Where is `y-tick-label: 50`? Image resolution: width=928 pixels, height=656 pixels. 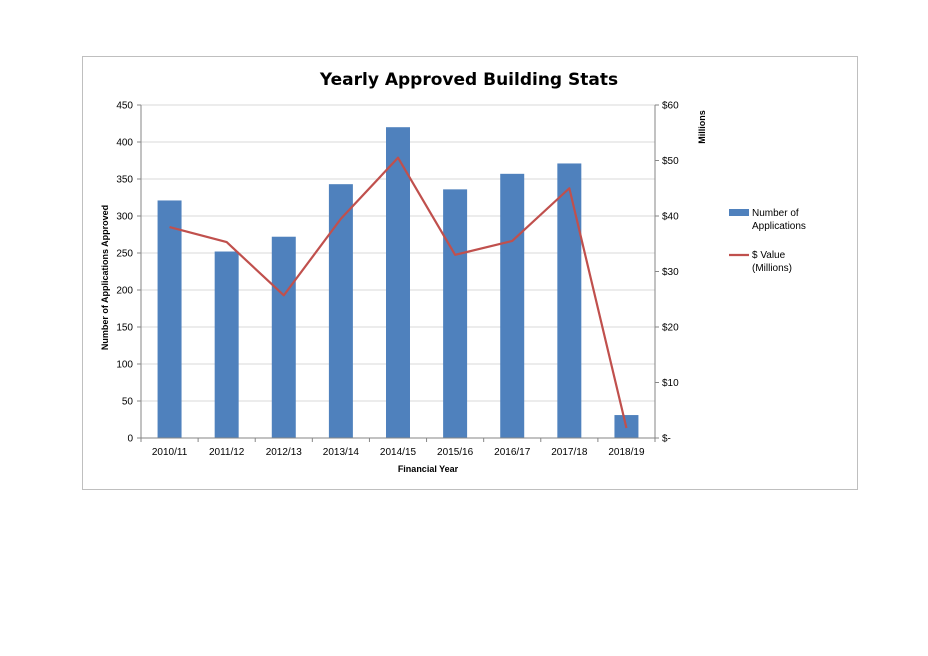
y-tick-label: 50 is located at coordinates (128, 402).